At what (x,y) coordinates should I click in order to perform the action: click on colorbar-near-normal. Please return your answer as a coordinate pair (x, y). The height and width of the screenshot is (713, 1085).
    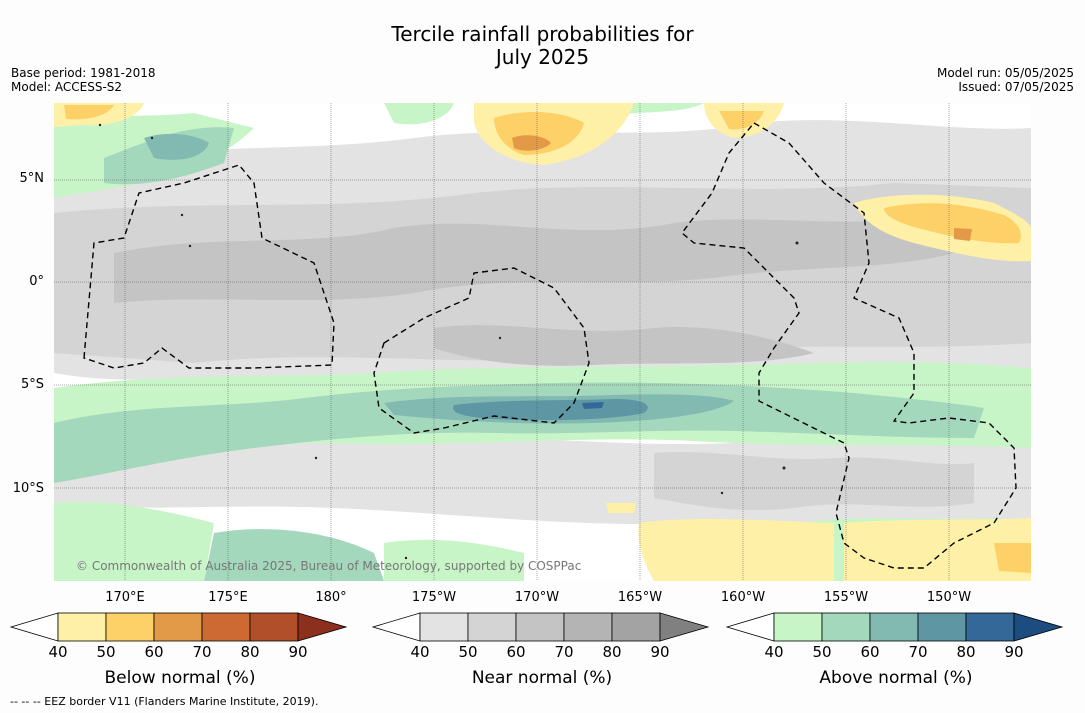
    Looking at the image, I should click on (541, 627).